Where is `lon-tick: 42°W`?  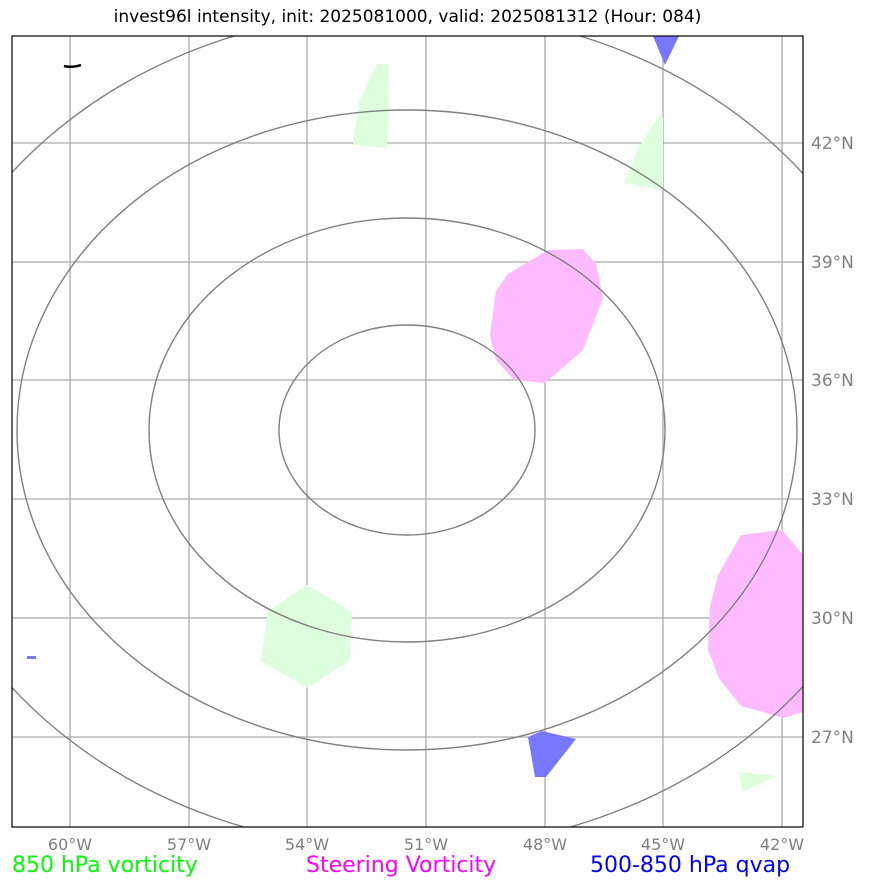
lon-tick: 42°W is located at coordinates (782, 844).